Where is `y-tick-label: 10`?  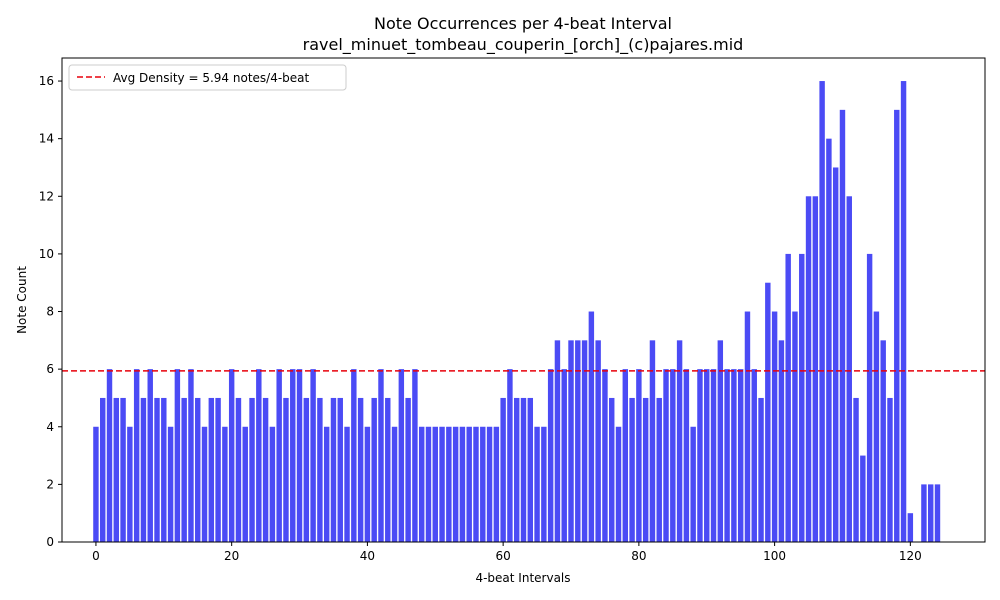
y-tick-label: 10 is located at coordinates (46, 254).